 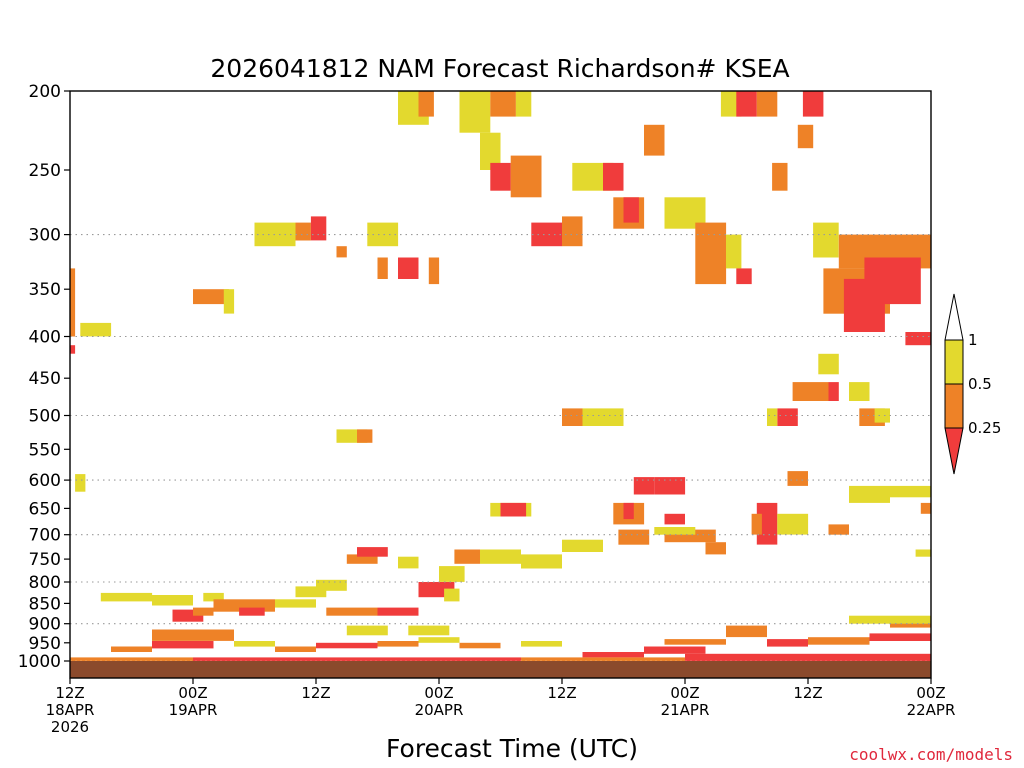 I want to click on x-tick-label-12-0: 00Z, so click(x=192, y=693).